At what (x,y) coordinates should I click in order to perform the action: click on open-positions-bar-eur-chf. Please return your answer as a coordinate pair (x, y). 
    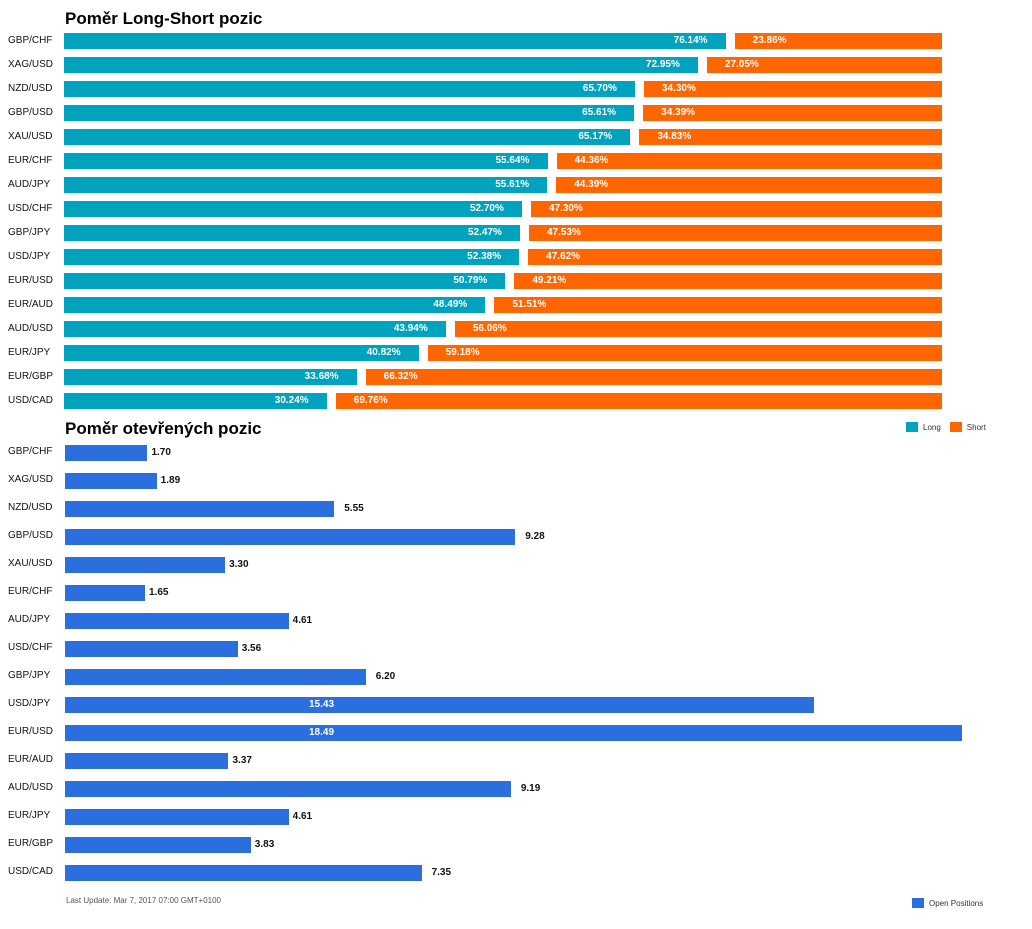
    Looking at the image, I should click on (105, 593).